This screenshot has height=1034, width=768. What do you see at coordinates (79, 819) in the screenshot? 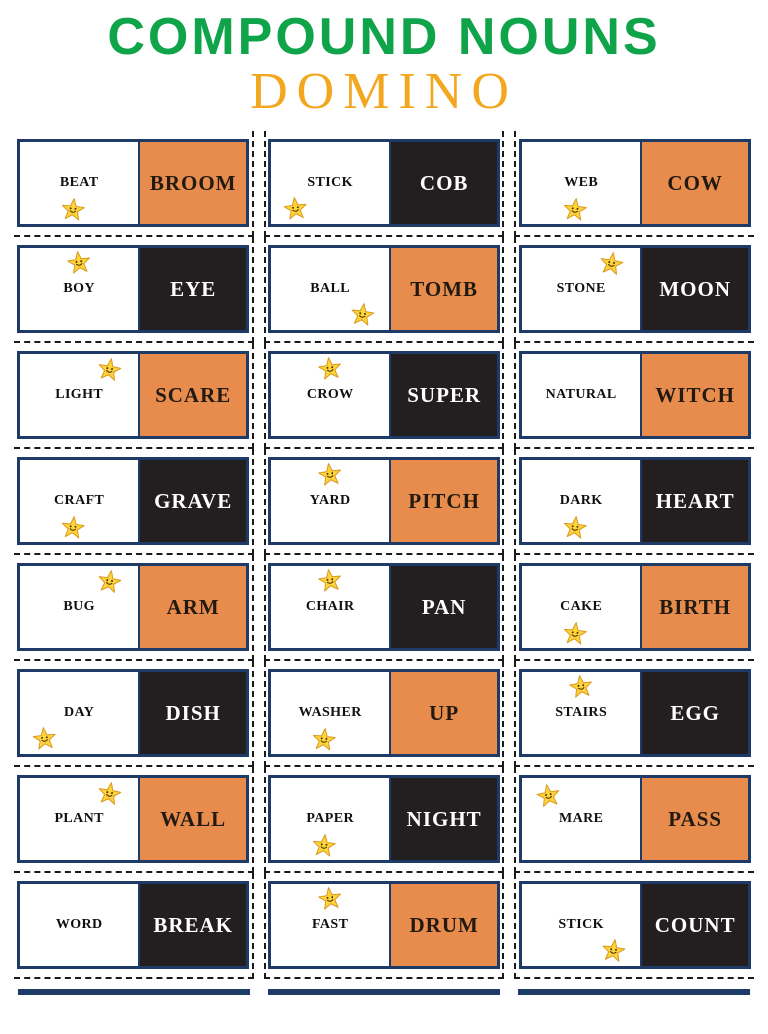
I see `domino-left-word: PLANT` at bounding box center [79, 819].